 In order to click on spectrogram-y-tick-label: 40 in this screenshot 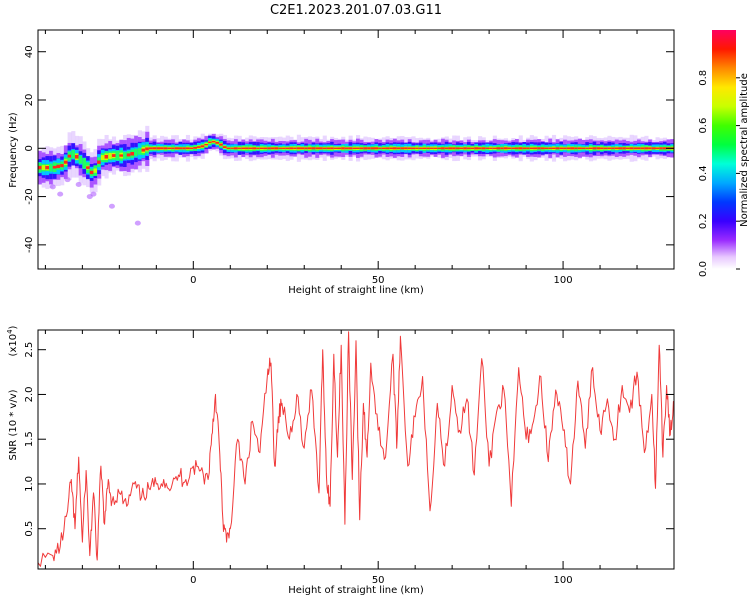, I will do `click(29, 51)`.